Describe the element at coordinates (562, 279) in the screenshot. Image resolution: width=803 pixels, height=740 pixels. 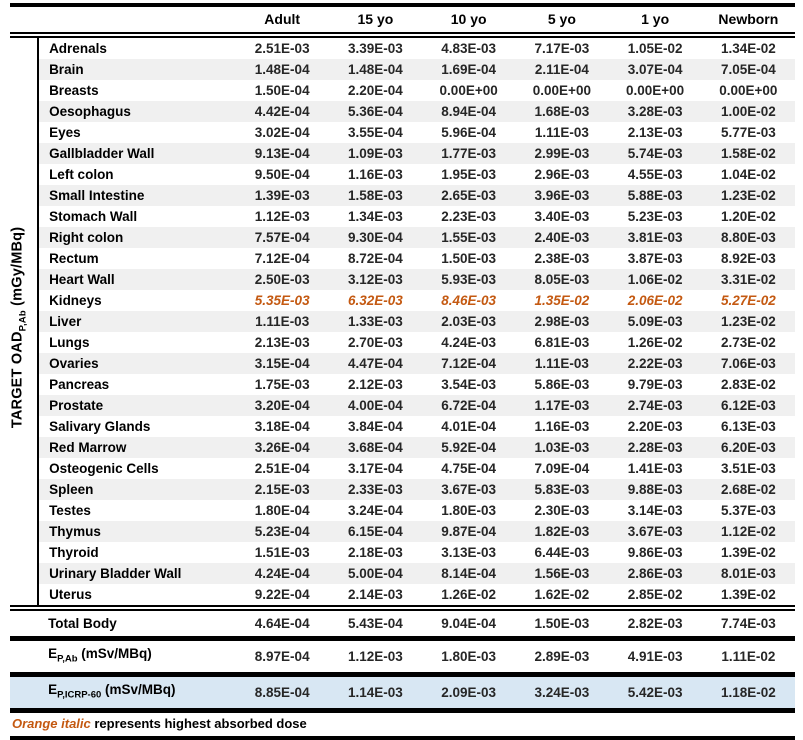
I see `dose-value-cell: 8.05E-03` at that location.